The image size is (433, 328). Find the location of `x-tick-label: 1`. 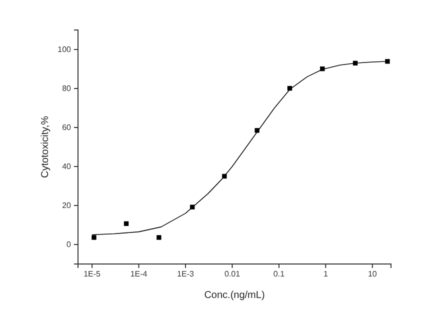

x-tick-label: 1 is located at coordinates (325, 274).